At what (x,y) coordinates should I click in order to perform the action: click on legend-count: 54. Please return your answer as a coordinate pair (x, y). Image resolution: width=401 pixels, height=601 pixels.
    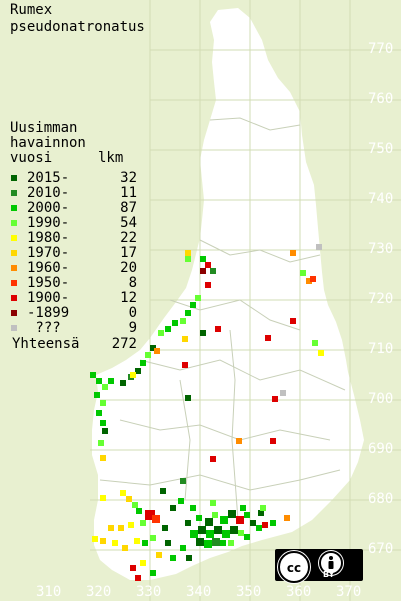
    Looking at the image, I should click on (128, 223).